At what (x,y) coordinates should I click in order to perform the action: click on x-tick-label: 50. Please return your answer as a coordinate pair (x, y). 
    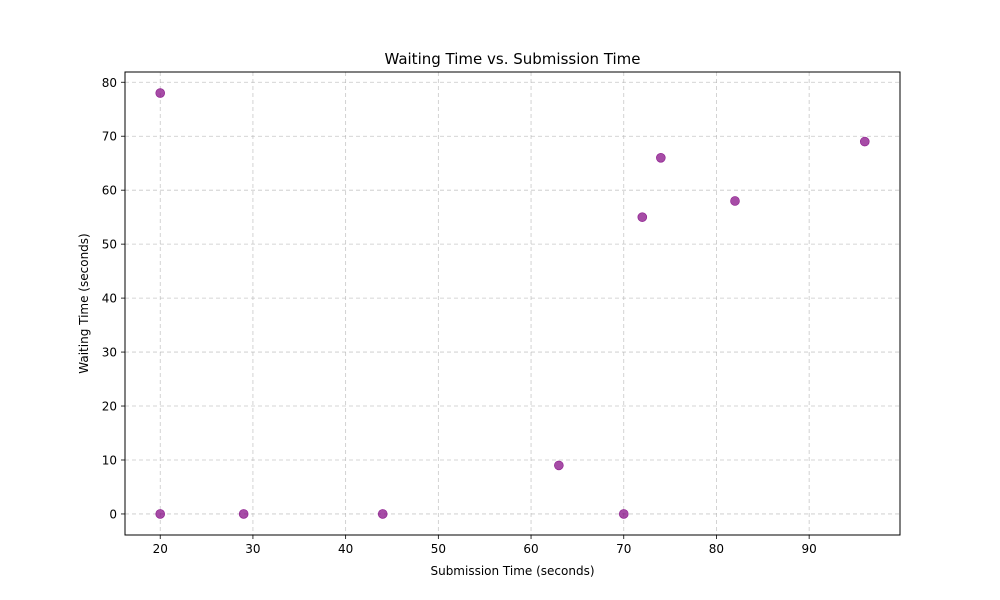
    Looking at the image, I should click on (438, 549).